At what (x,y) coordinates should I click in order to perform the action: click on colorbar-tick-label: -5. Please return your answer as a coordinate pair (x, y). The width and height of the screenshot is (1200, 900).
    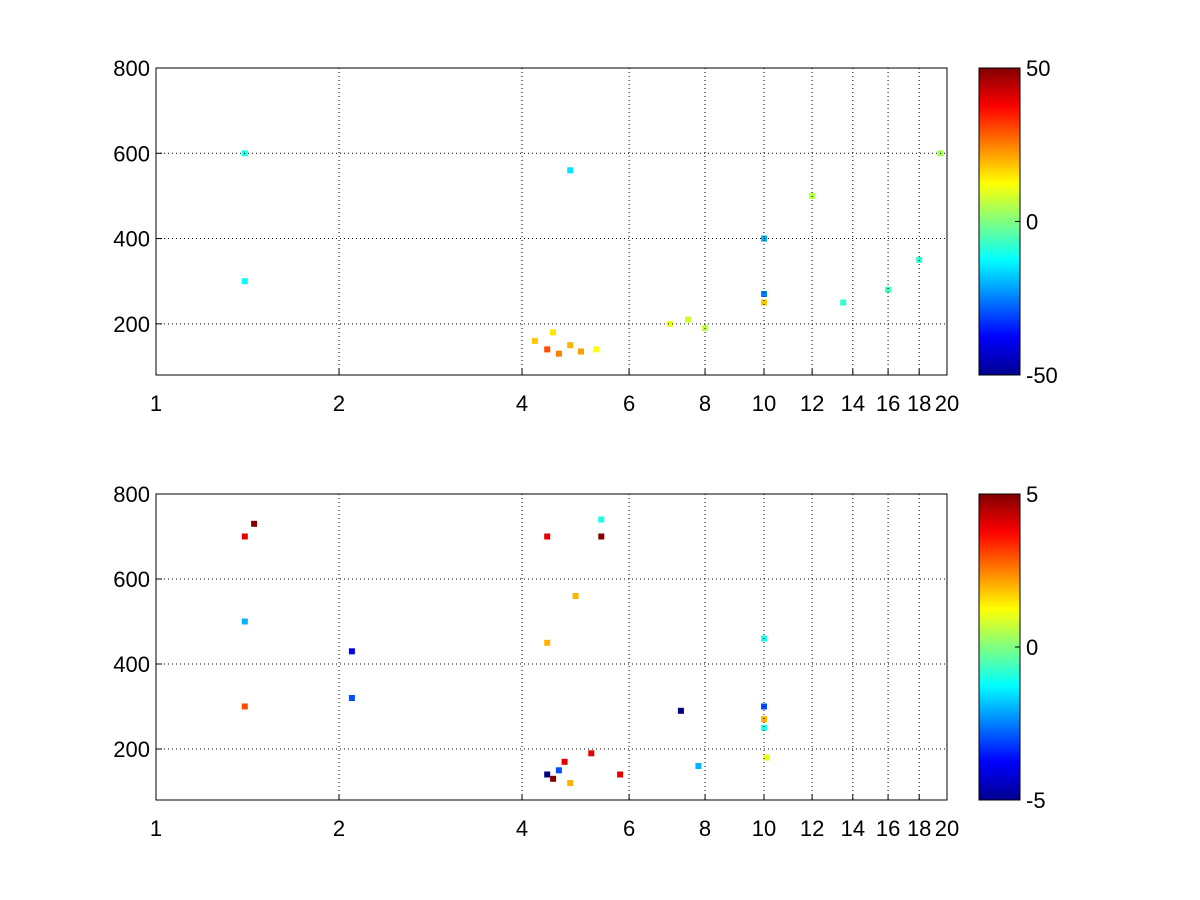
    Looking at the image, I should click on (1036, 800).